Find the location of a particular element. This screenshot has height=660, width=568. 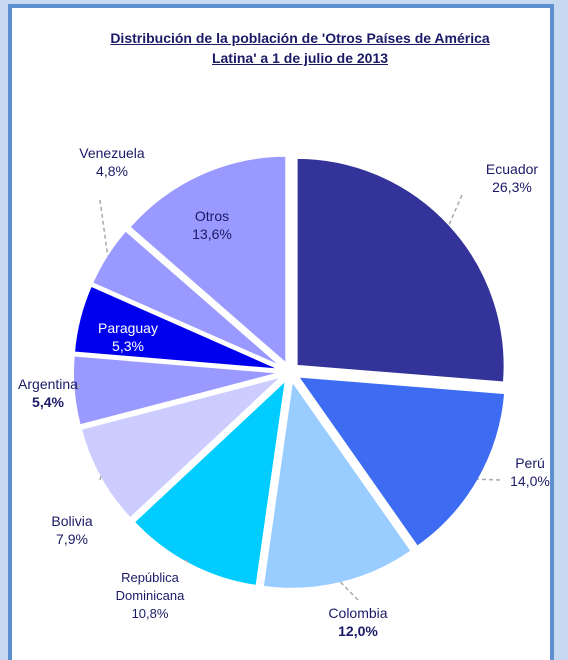

category-label: Paraguay is located at coordinates (128, 328).